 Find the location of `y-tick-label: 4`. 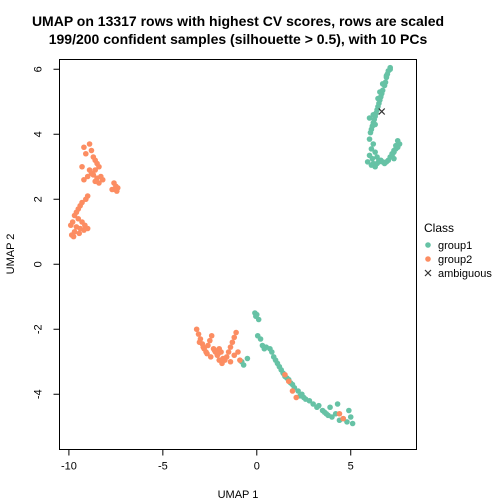

y-tick-label: 4 is located at coordinates (39, 134).